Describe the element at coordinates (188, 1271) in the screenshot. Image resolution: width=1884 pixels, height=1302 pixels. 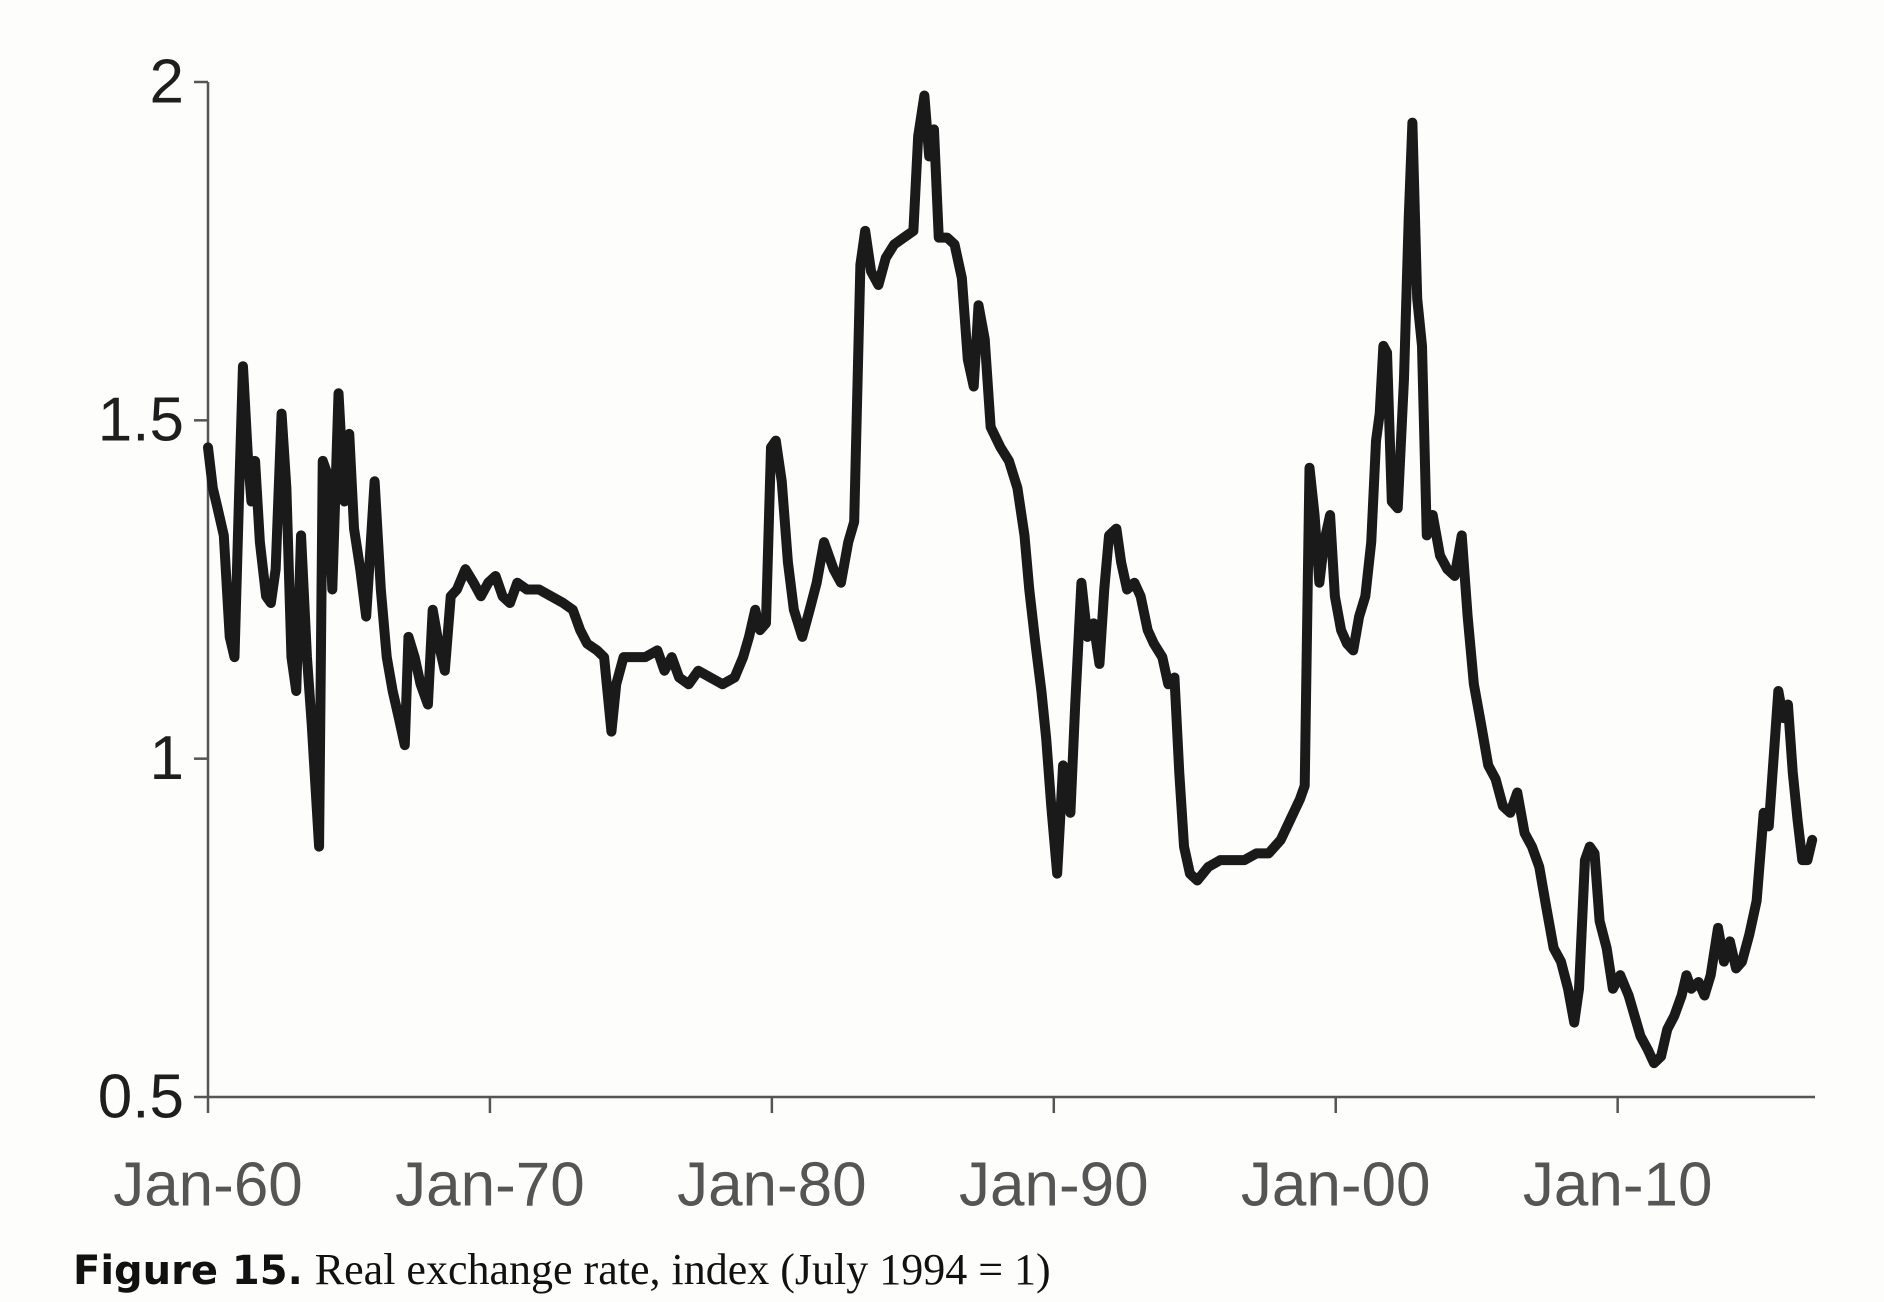
I see `figure-label: Figure 15.` at that location.